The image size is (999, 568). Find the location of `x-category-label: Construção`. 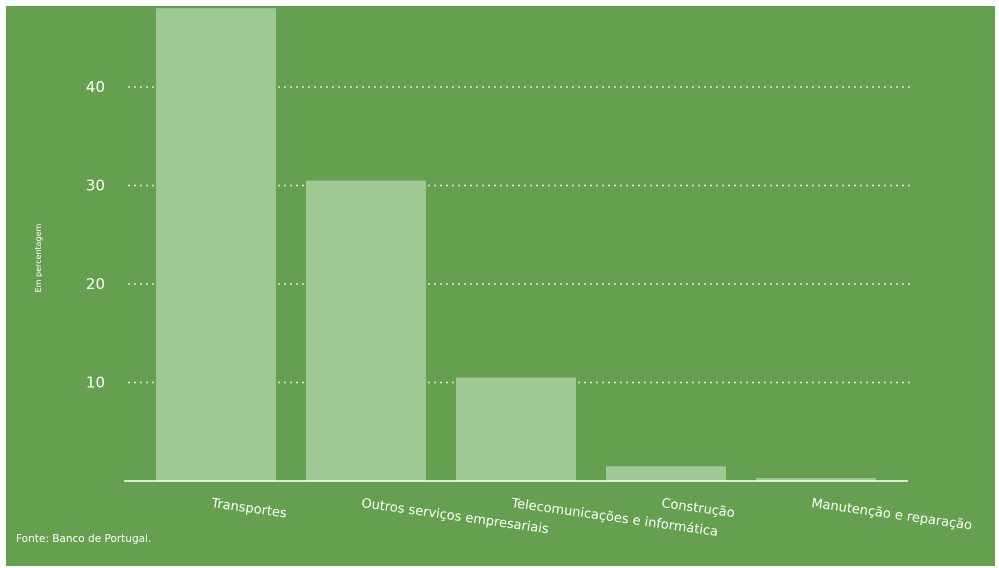

x-category-label: Construção is located at coordinates (697, 508).